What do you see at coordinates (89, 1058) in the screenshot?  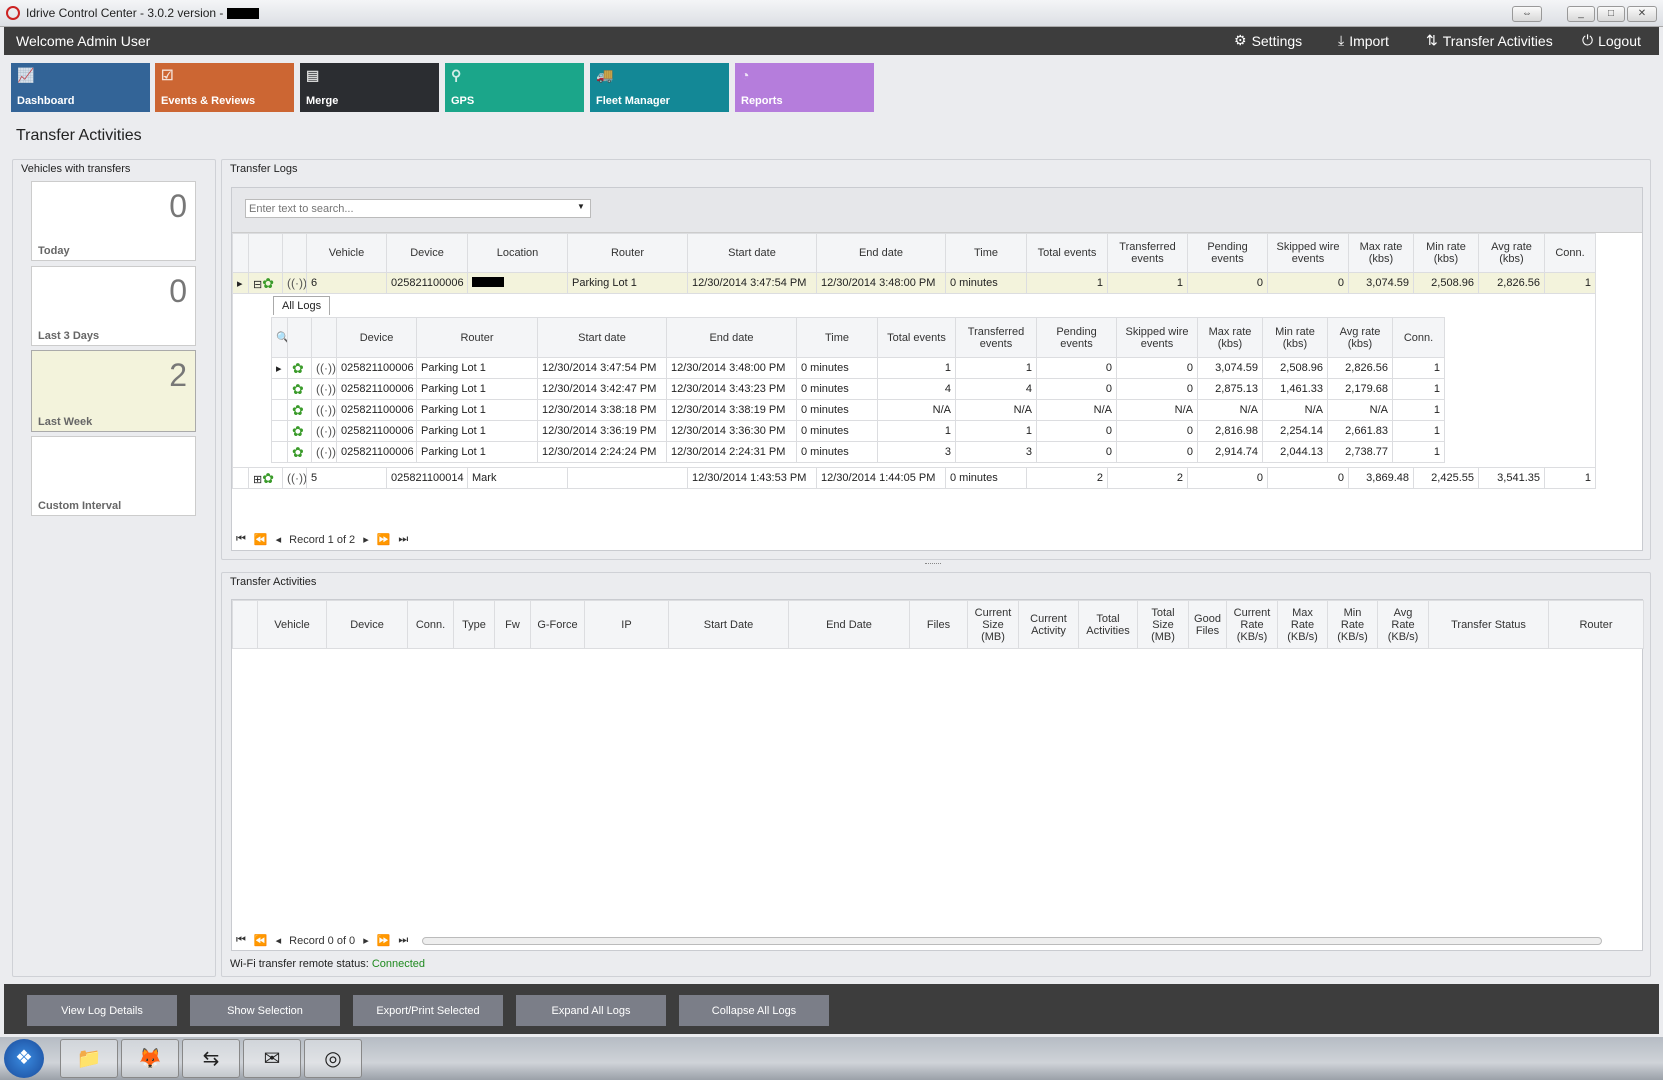 I see `file-explorer-icon: 📁` at bounding box center [89, 1058].